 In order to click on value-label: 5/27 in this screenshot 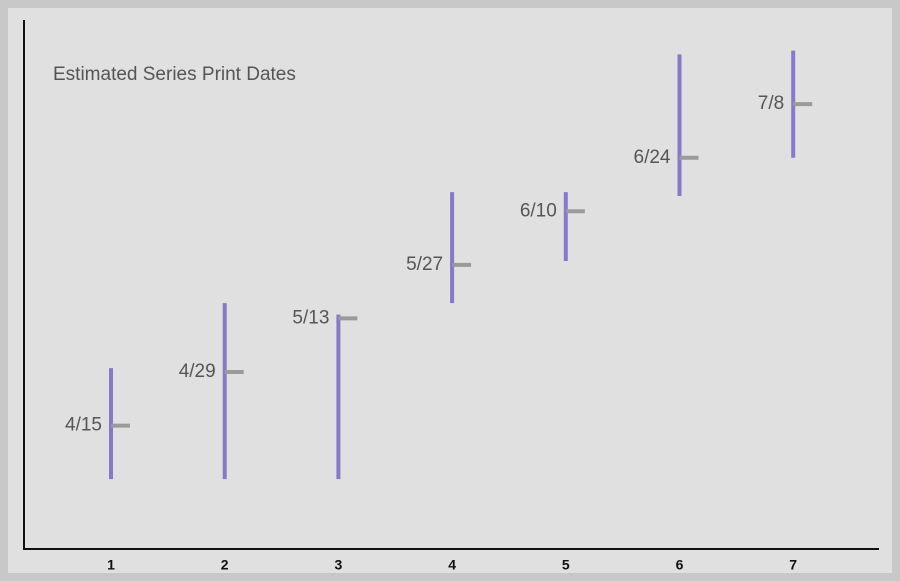, I will do `click(424, 264)`.